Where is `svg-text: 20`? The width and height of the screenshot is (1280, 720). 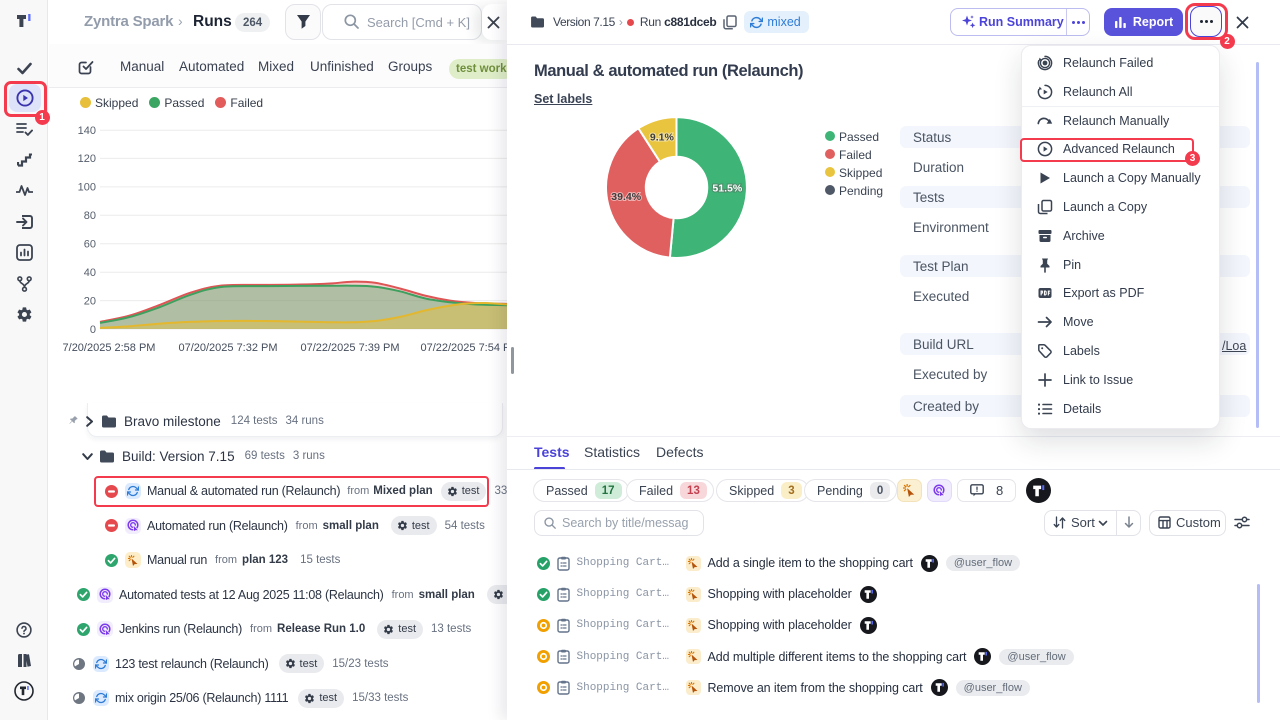
svg-text: 20 is located at coordinates (90, 301).